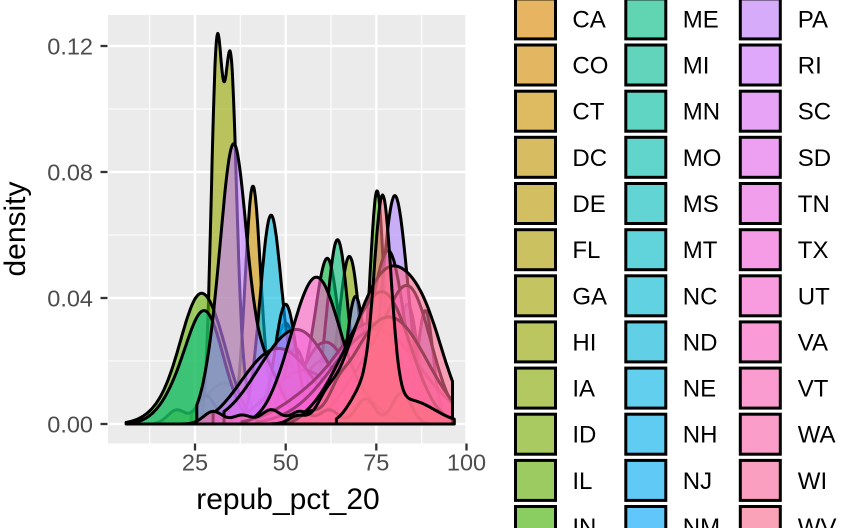 The height and width of the screenshot is (528, 864). What do you see at coordinates (584, 342) in the screenshot?
I see `svg-text: HI` at bounding box center [584, 342].